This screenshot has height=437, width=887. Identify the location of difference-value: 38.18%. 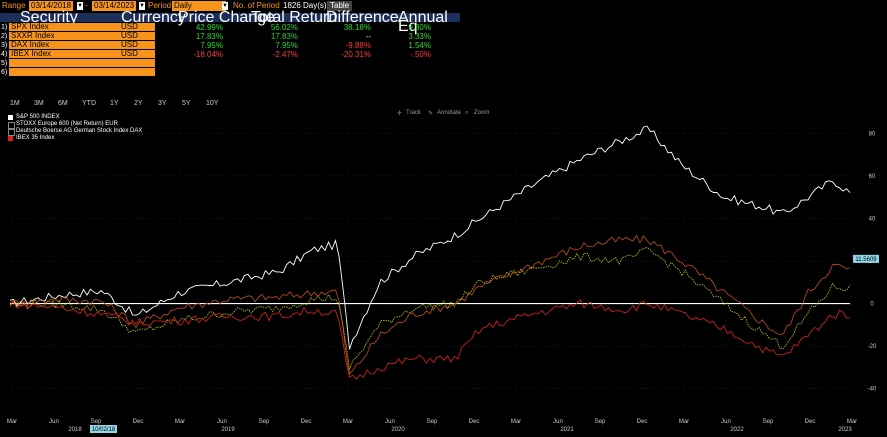
(357, 27).